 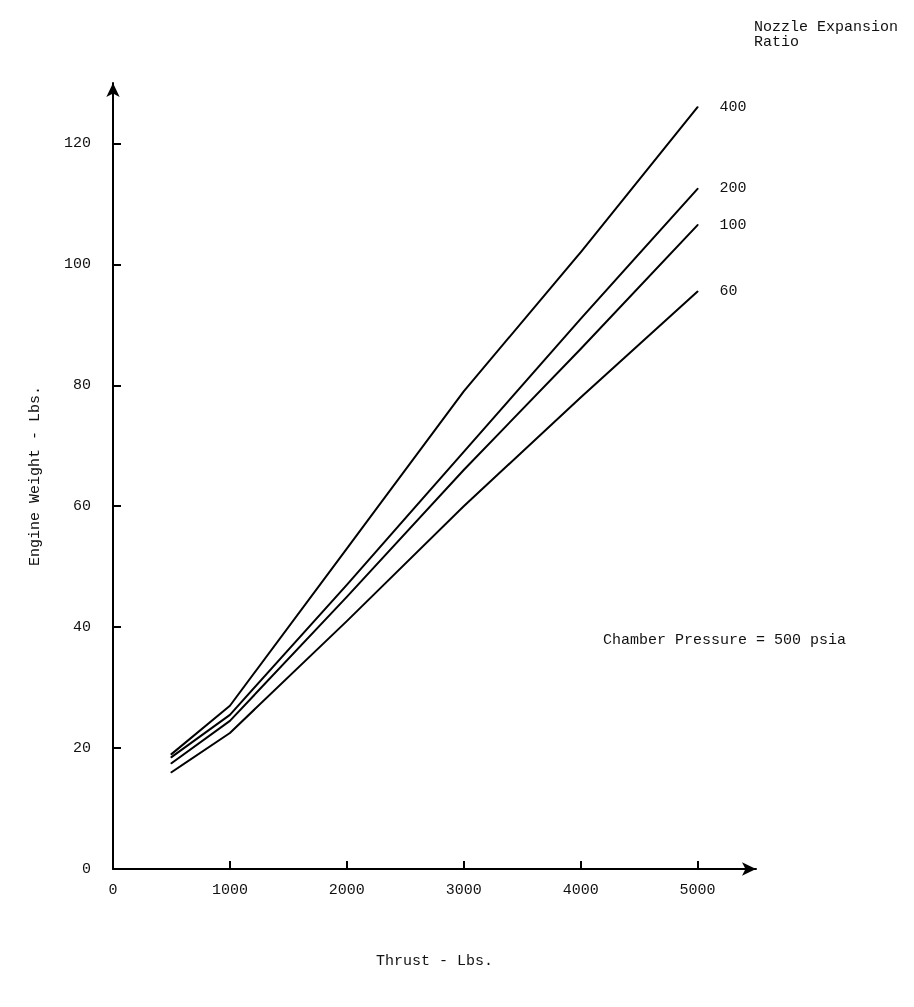 What do you see at coordinates (463, 890) in the screenshot?
I see `x-tick-label: 3000` at bounding box center [463, 890].